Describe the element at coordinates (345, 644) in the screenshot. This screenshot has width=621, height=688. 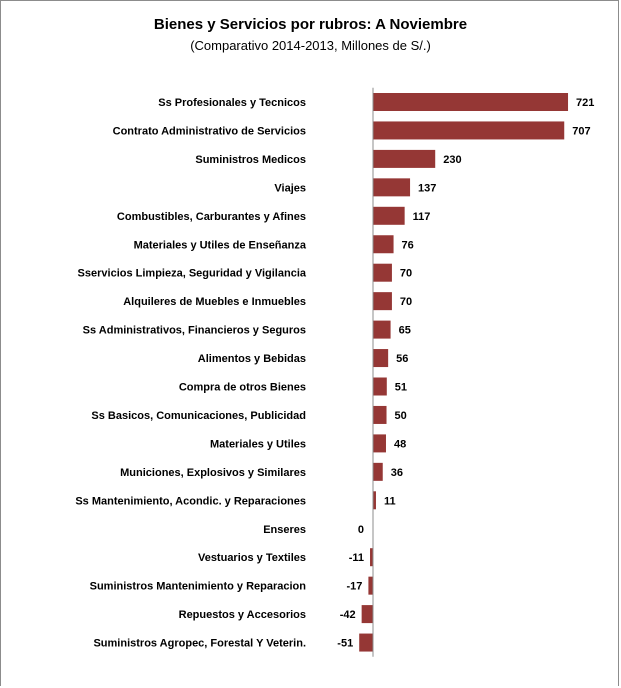
I see `value-label: -51` at that location.